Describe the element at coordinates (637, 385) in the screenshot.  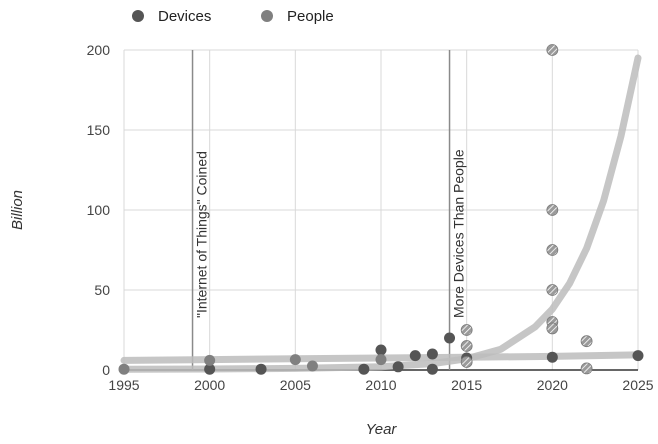
I see `x-tick-label: 2025` at that location.